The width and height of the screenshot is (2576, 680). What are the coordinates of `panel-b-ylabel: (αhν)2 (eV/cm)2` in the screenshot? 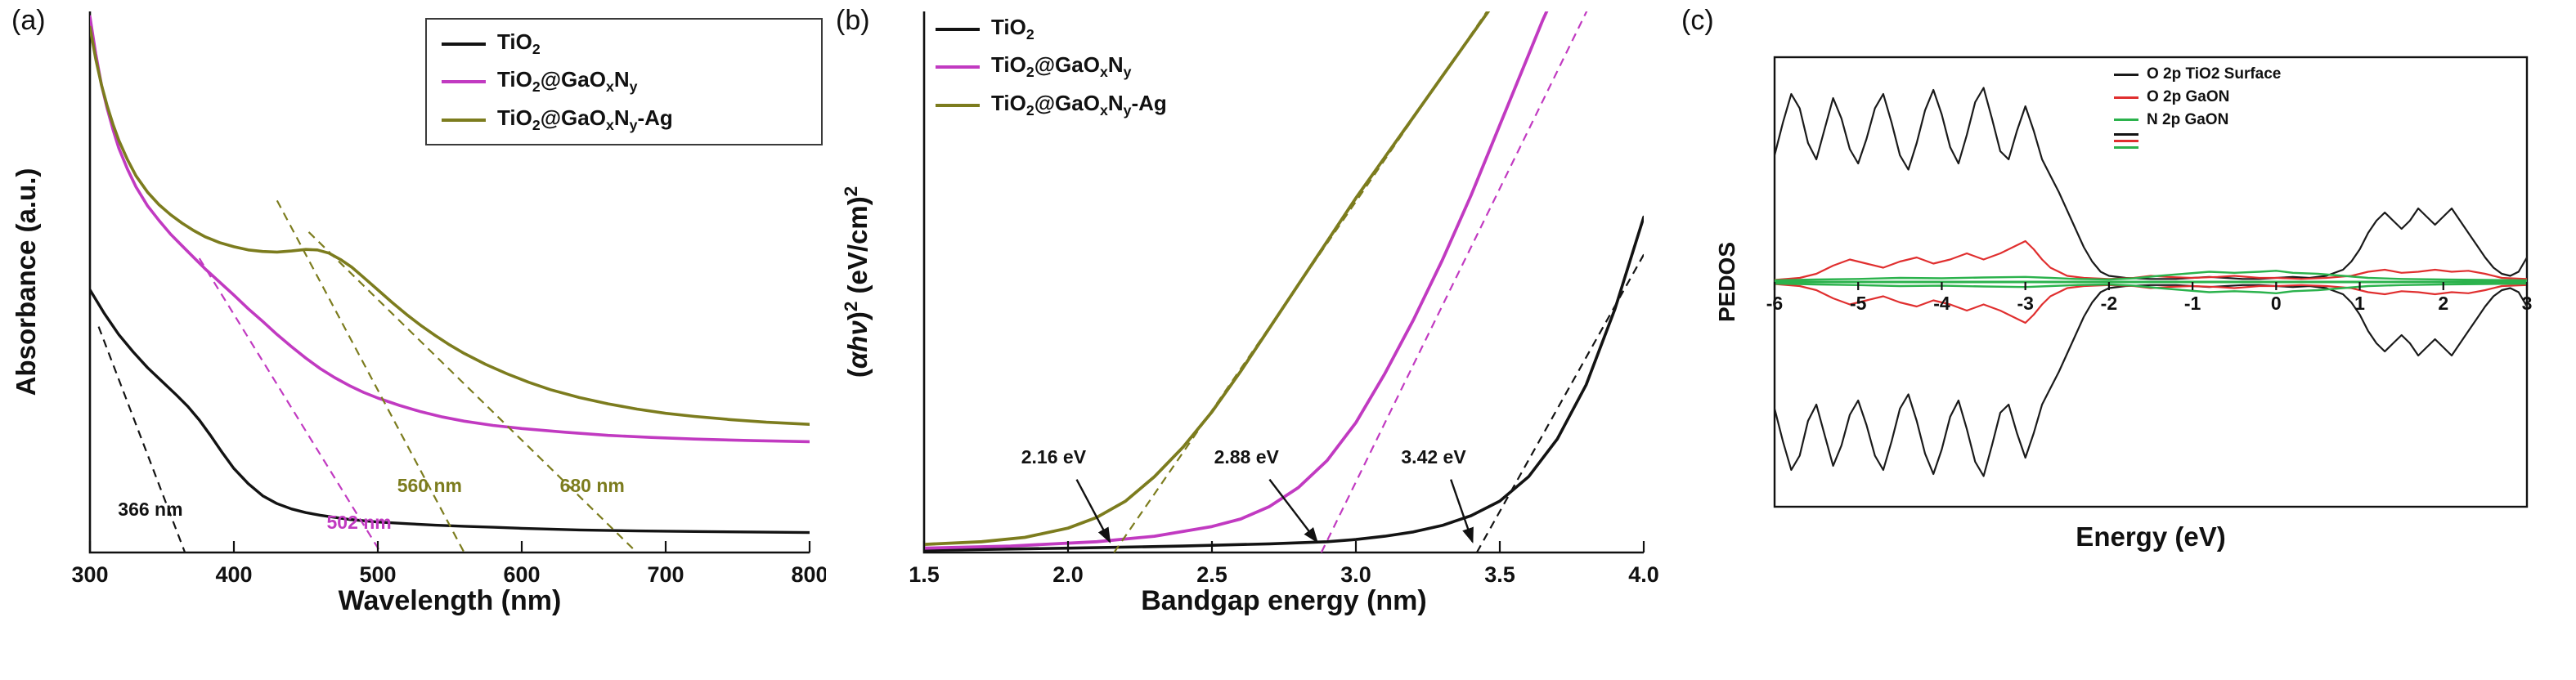 It's located at (857, 282).